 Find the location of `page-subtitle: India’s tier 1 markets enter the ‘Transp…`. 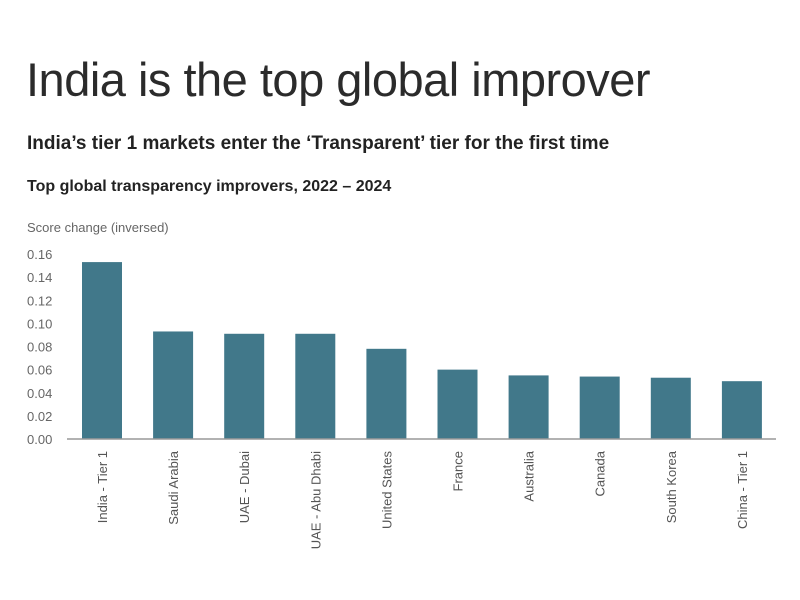

page-subtitle: India’s tier 1 markets enter the ‘Transp… is located at coordinates (318, 143).